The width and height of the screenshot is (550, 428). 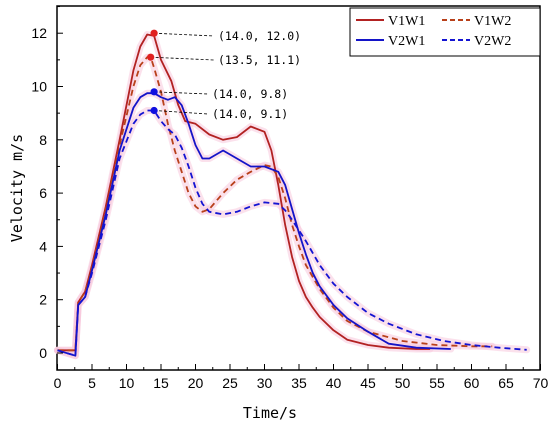 What do you see at coordinates (39, 33) in the screenshot?
I see `y-tick-label-12: 12` at bounding box center [39, 33].